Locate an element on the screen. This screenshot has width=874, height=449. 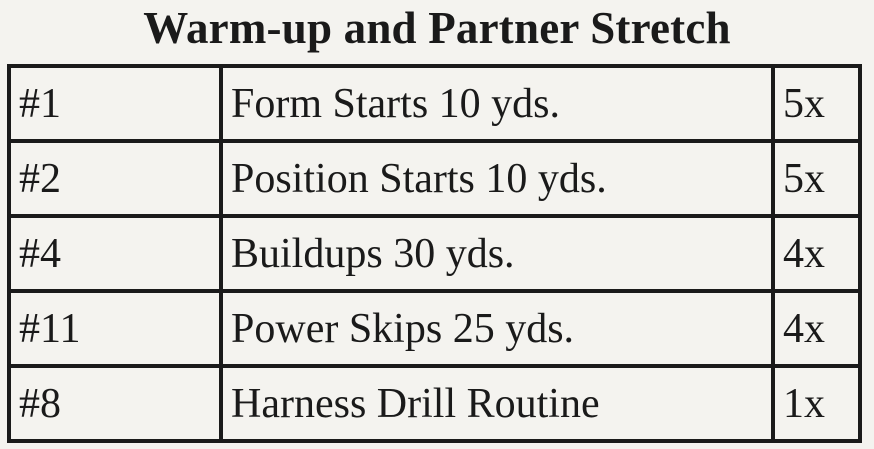
drill-name: Buildups 30 yds. is located at coordinates (497, 253).